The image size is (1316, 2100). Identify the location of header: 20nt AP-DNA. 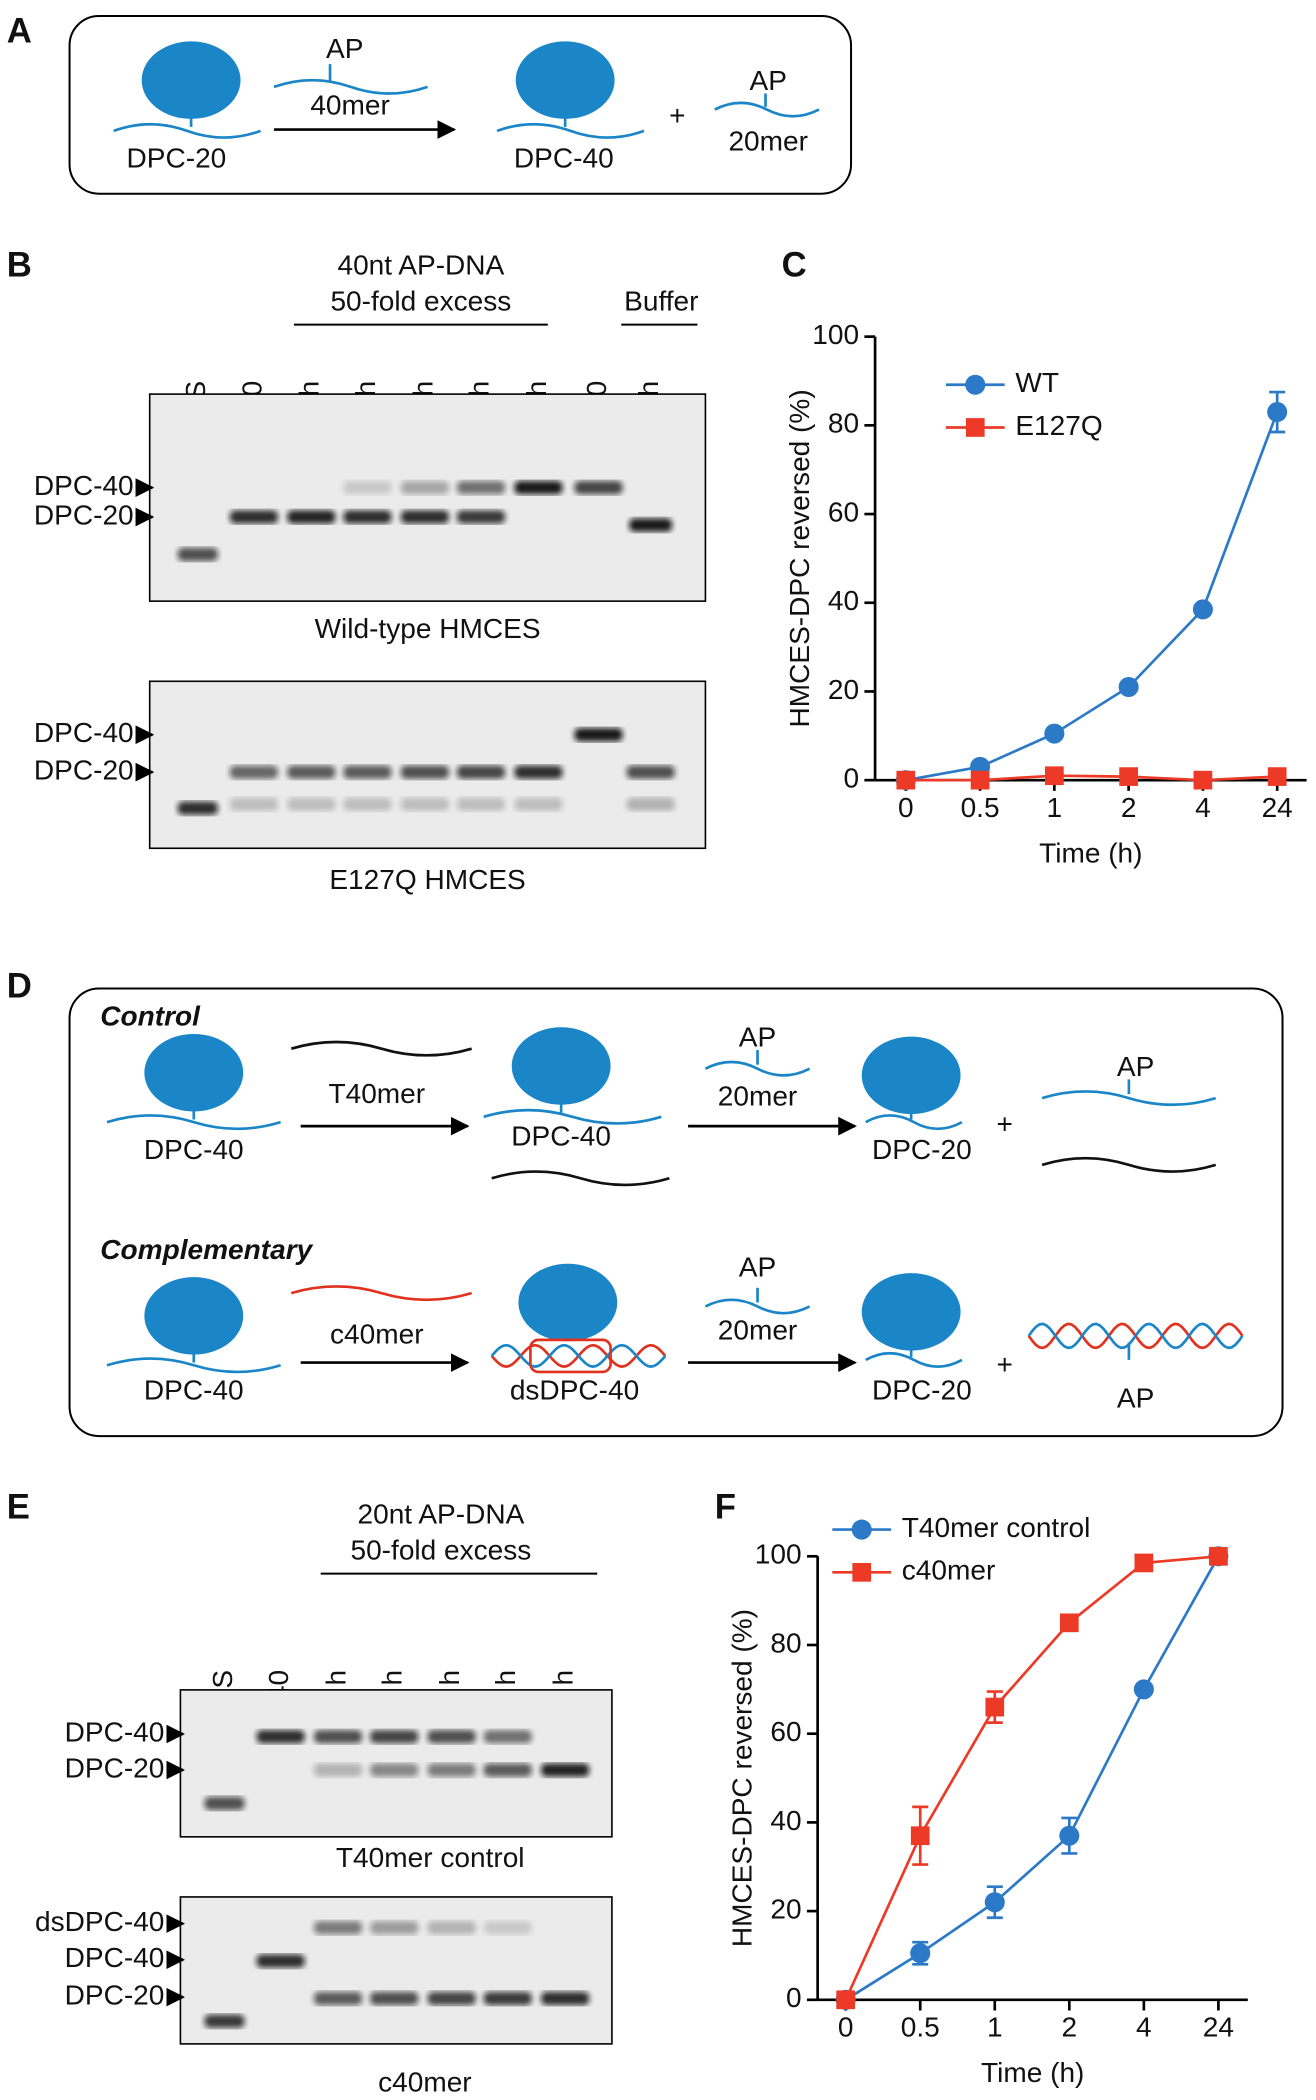
(441, 1514).